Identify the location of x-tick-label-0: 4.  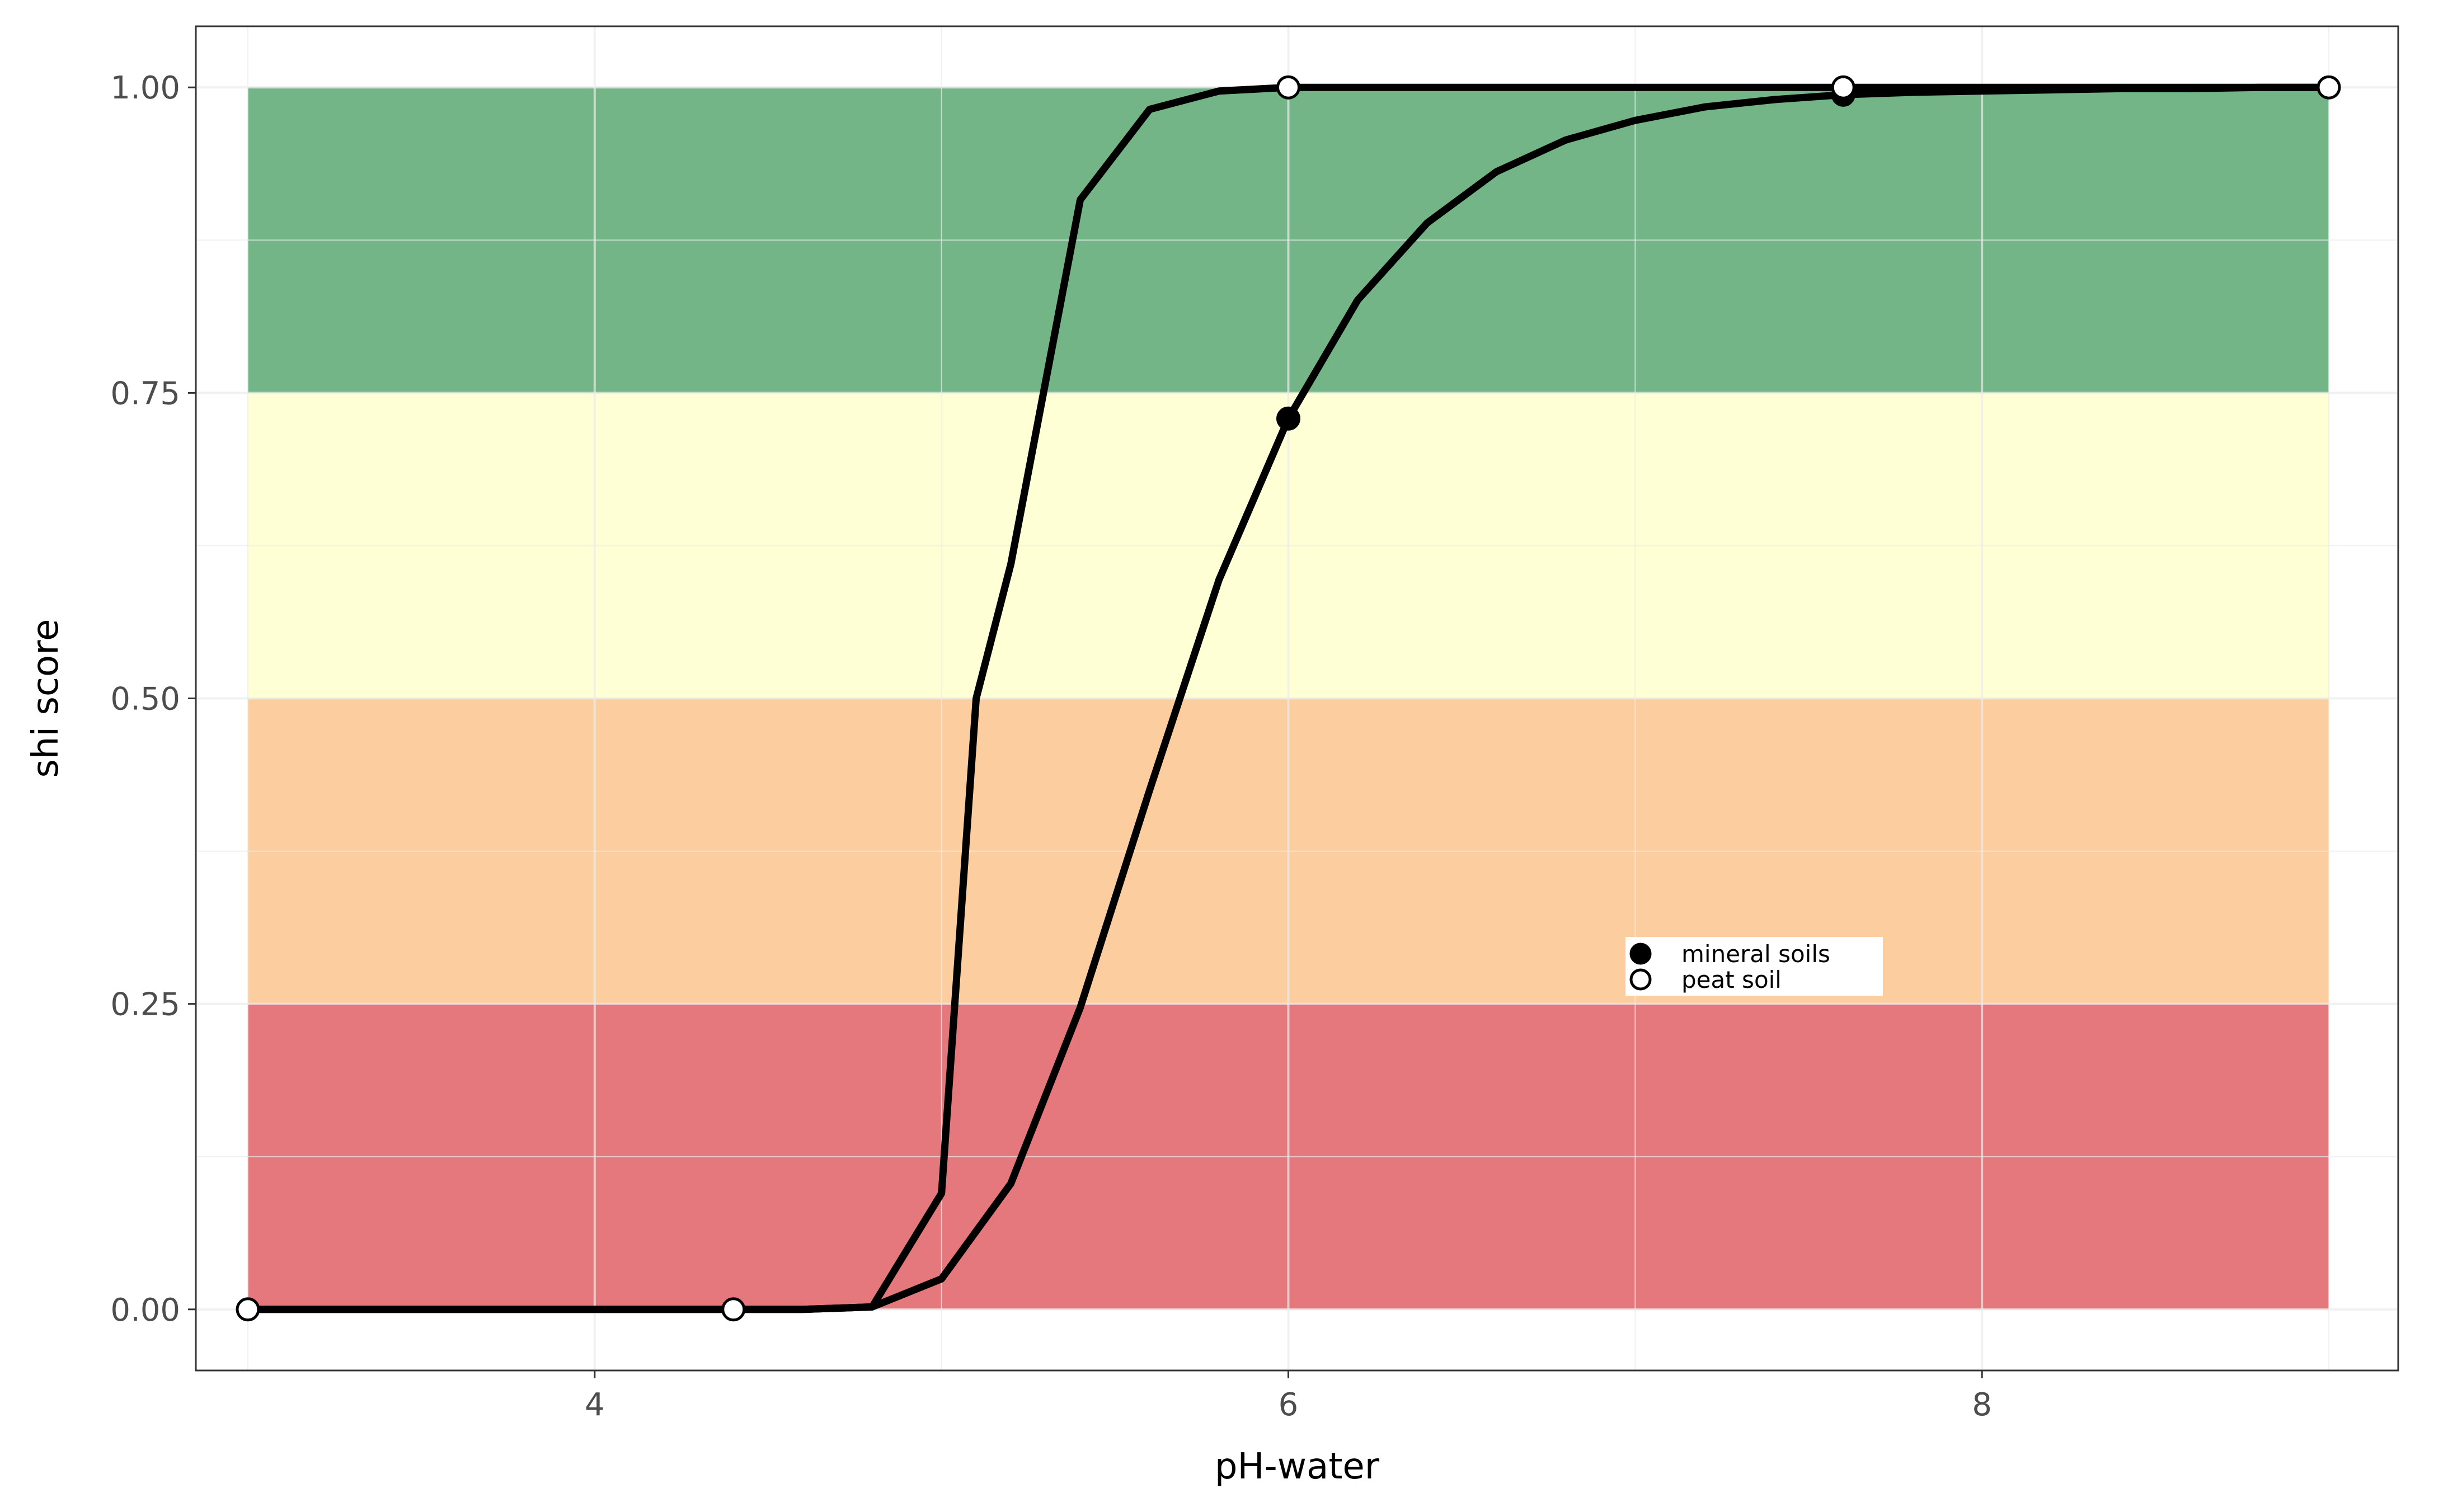
(595, 1405).